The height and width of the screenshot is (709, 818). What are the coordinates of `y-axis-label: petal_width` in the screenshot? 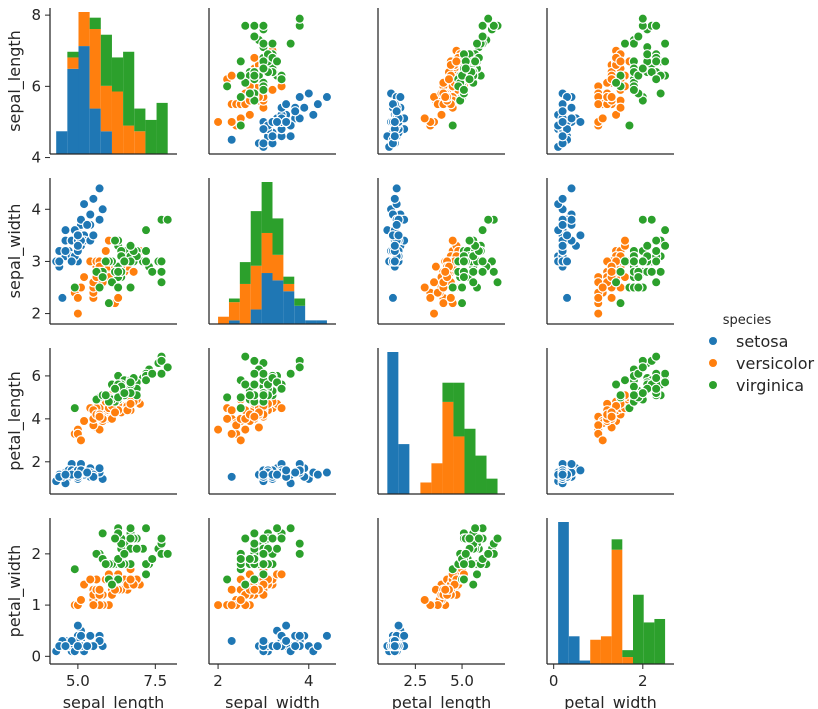 It's located at (15, 591).